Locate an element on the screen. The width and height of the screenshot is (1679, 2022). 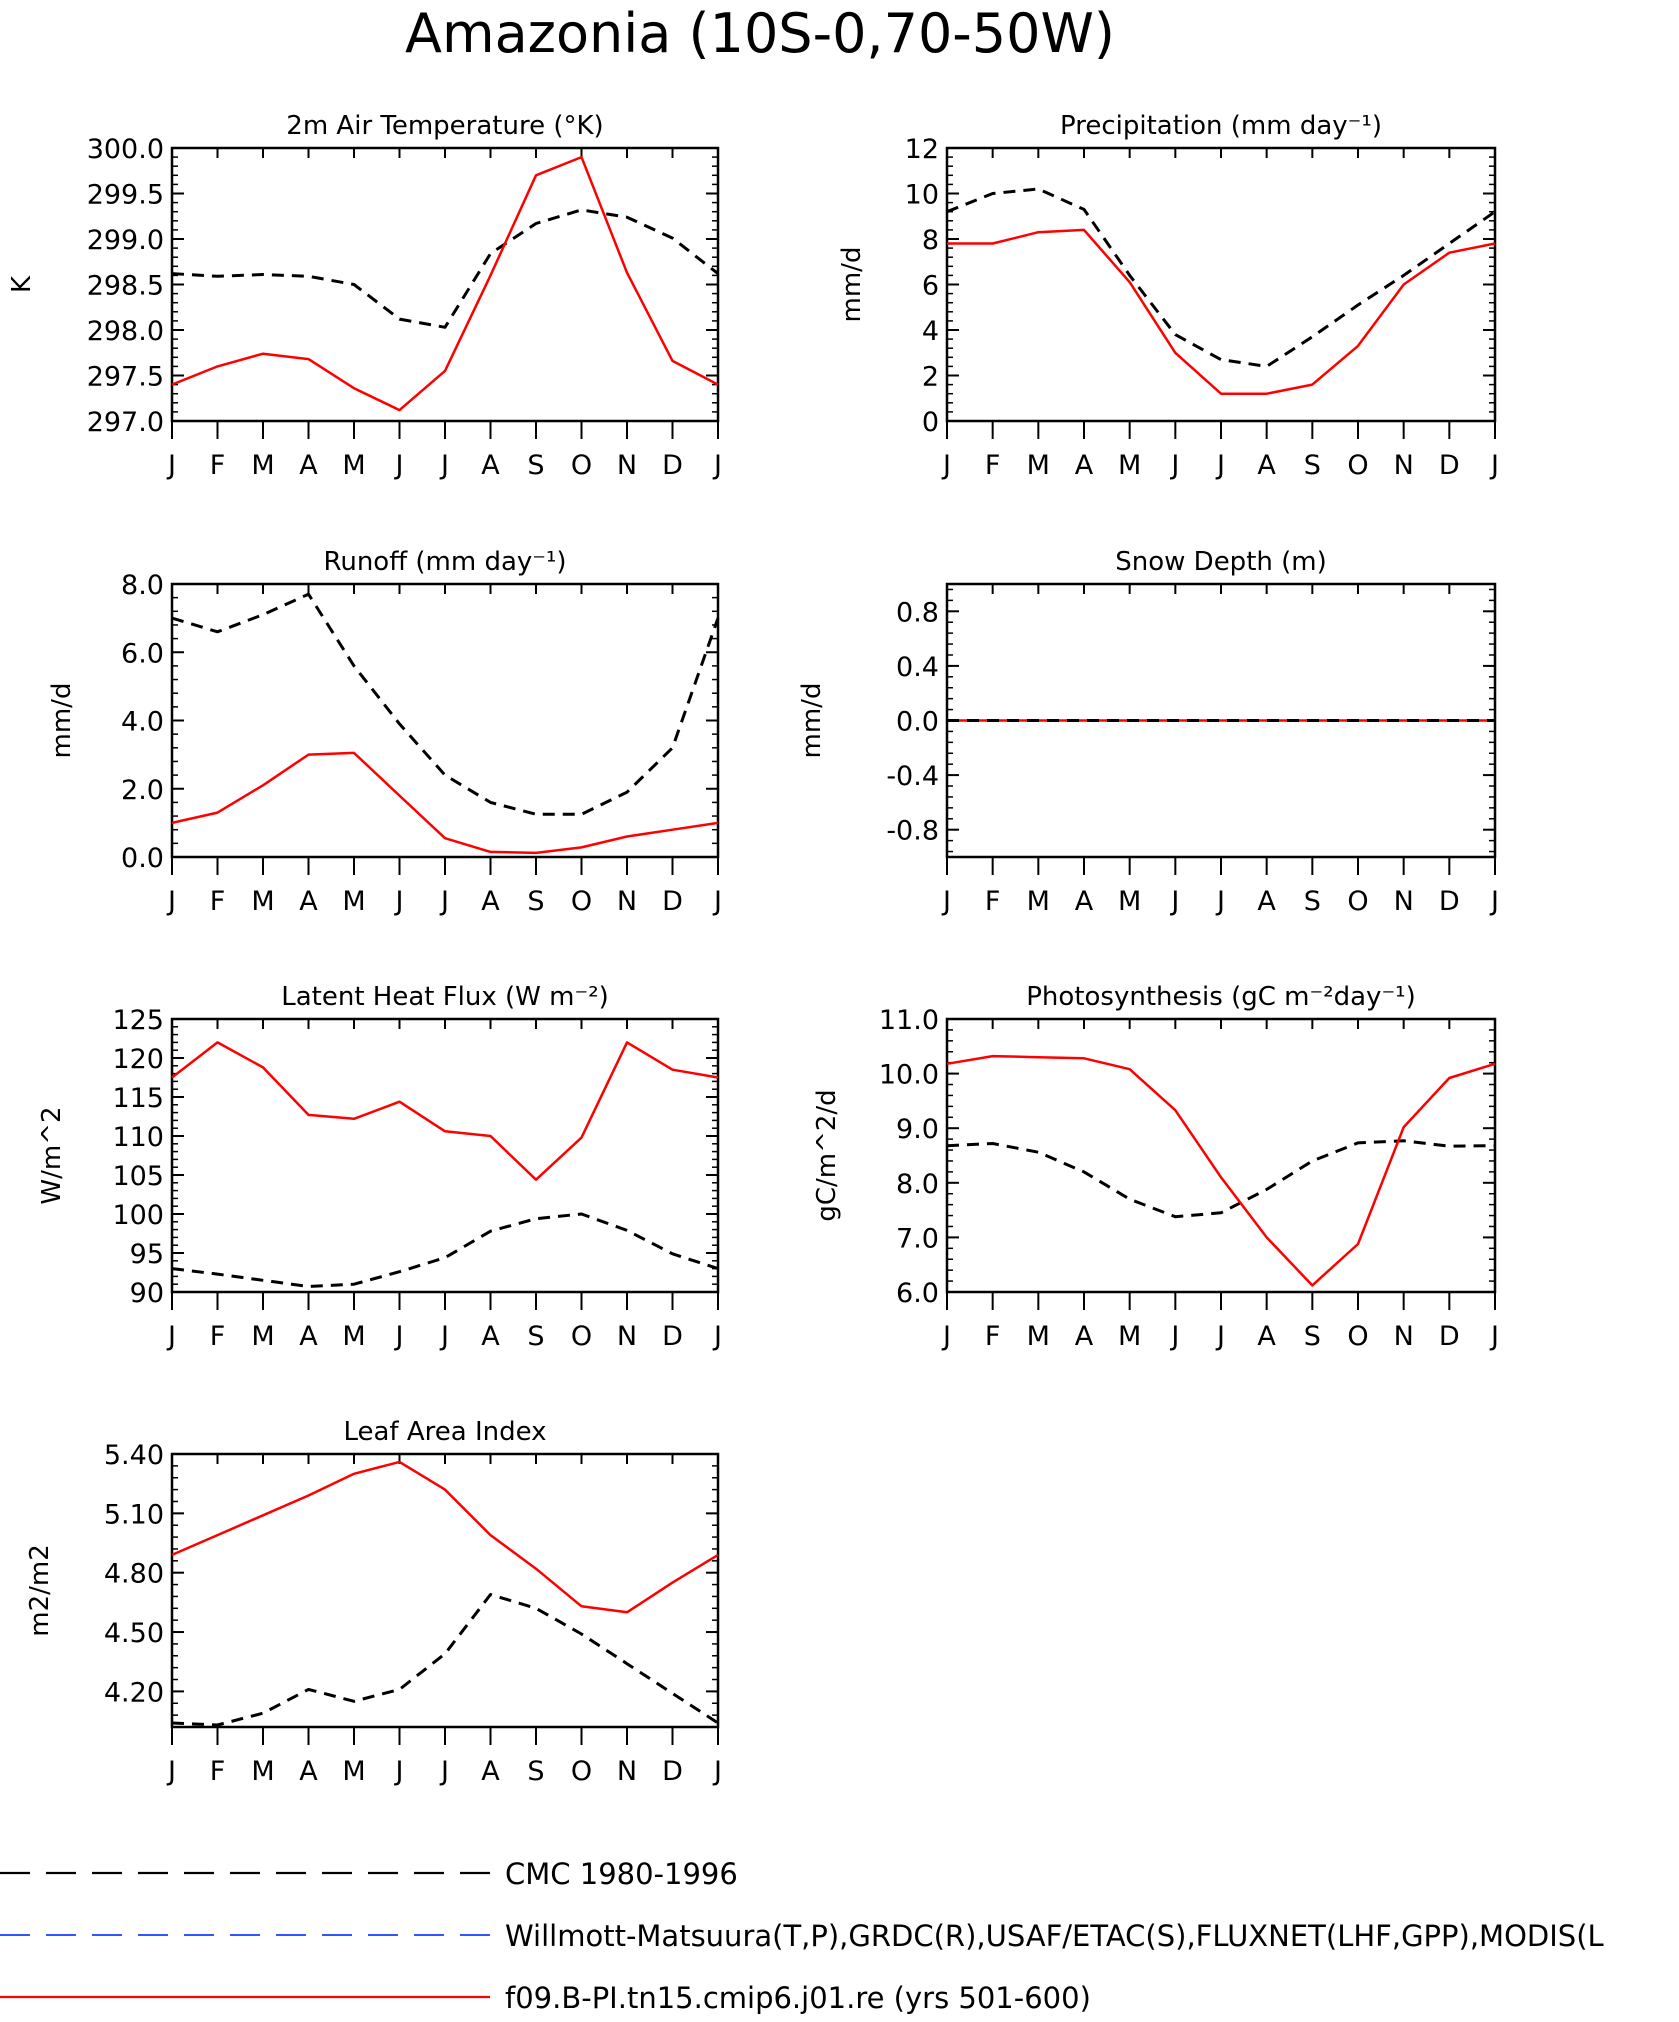
y-axis-label: m2/m2 is located at coordinates (40, 1590).